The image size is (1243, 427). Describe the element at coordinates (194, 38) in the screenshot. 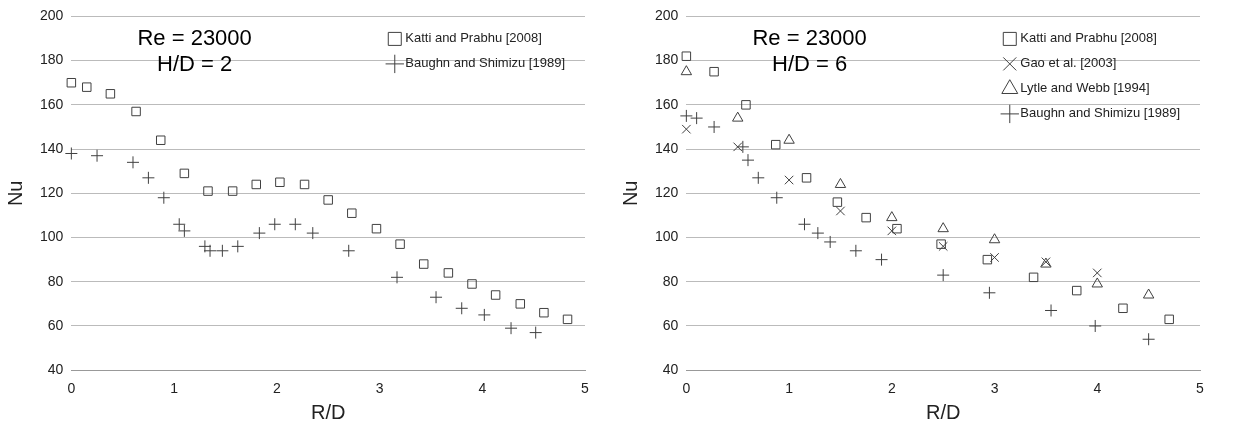

I see `annotation: Re = 23000` at that location.